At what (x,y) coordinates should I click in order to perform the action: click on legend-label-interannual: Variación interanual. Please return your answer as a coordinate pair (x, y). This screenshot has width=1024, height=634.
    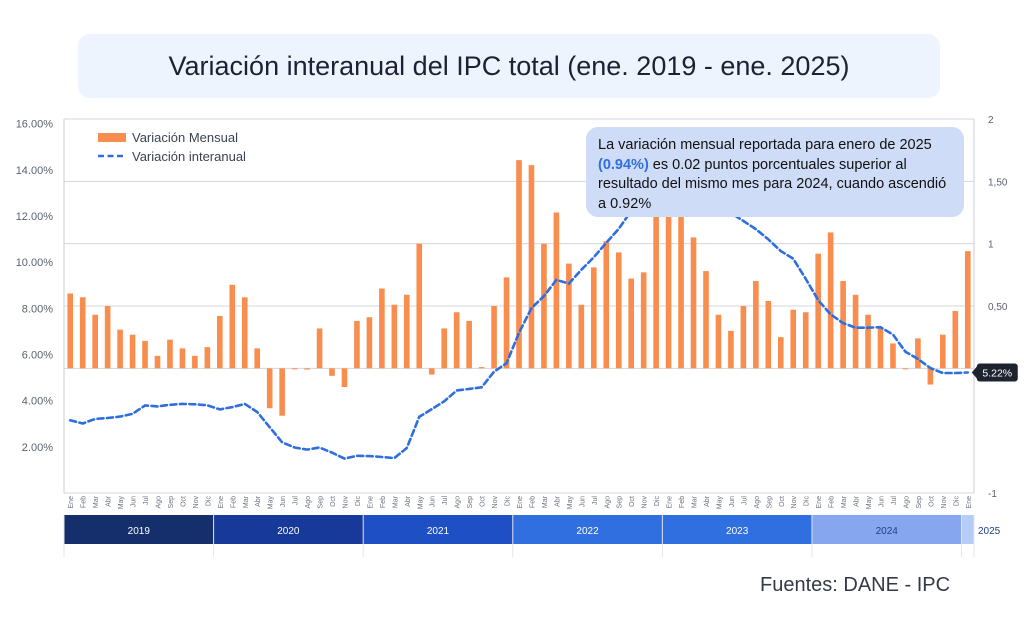
    Looking at the image, I should click on (189, 156).